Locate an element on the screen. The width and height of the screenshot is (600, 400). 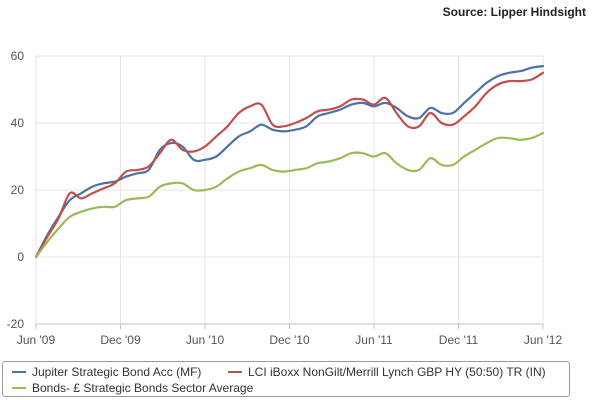
x-tick-label: Dec '10 is located at coordinates (289, 340).